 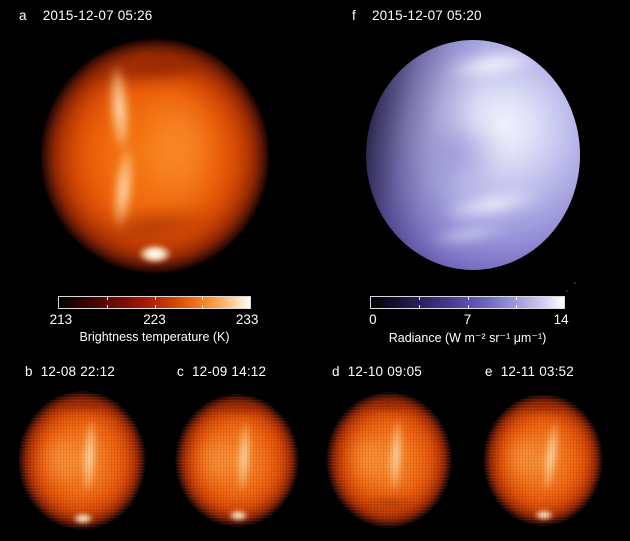 What do you see at coordinates (426, 15) in the screenshot?
I see `panel-f-datetime: 2015-12-07 05:20` at bounding box center [426, 15].